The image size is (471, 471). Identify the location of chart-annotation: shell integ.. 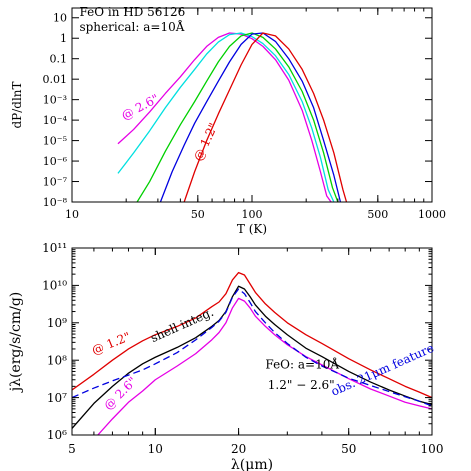
(181, 325).